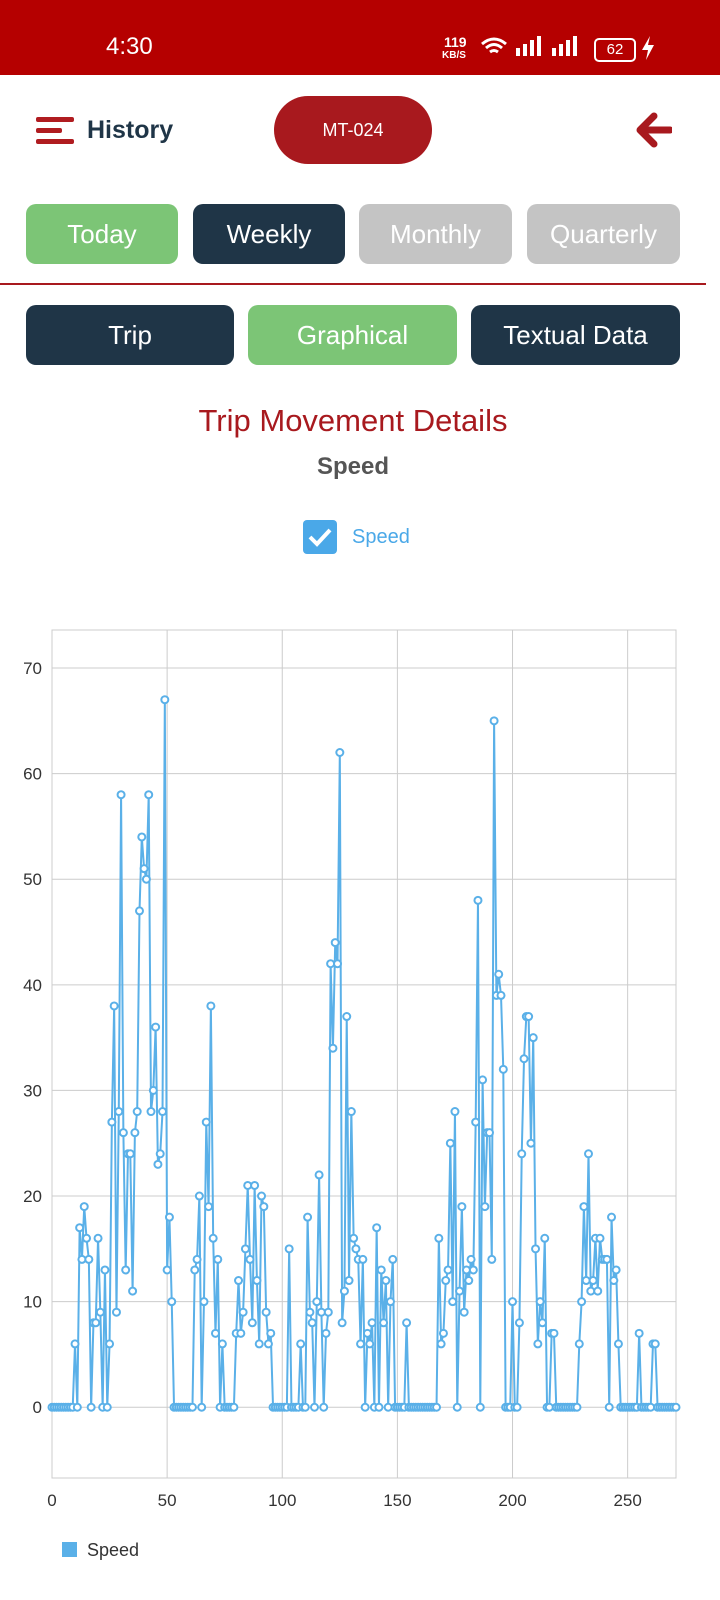 This screenshot has width=720, height=1600. What do you see at coordinates (353, 420) in the screenshot?
I see `chart-title: Trip Movement Details` at bounding box center [353, 420].